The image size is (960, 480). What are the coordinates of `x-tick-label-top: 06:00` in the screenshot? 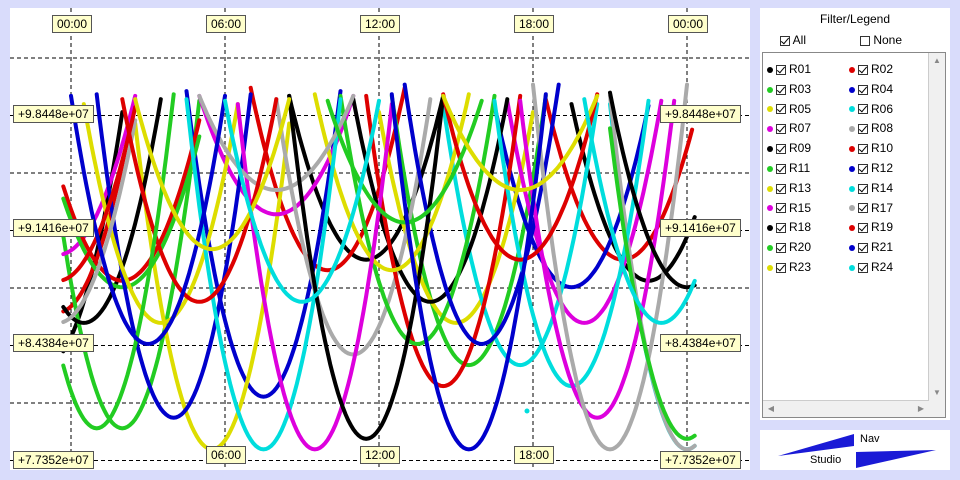 It's located at (226, 24).